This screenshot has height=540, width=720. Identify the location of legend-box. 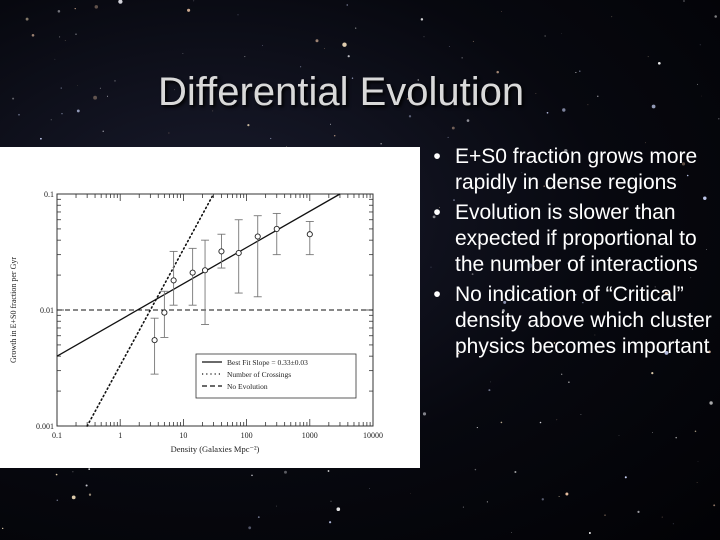
(276, 376).